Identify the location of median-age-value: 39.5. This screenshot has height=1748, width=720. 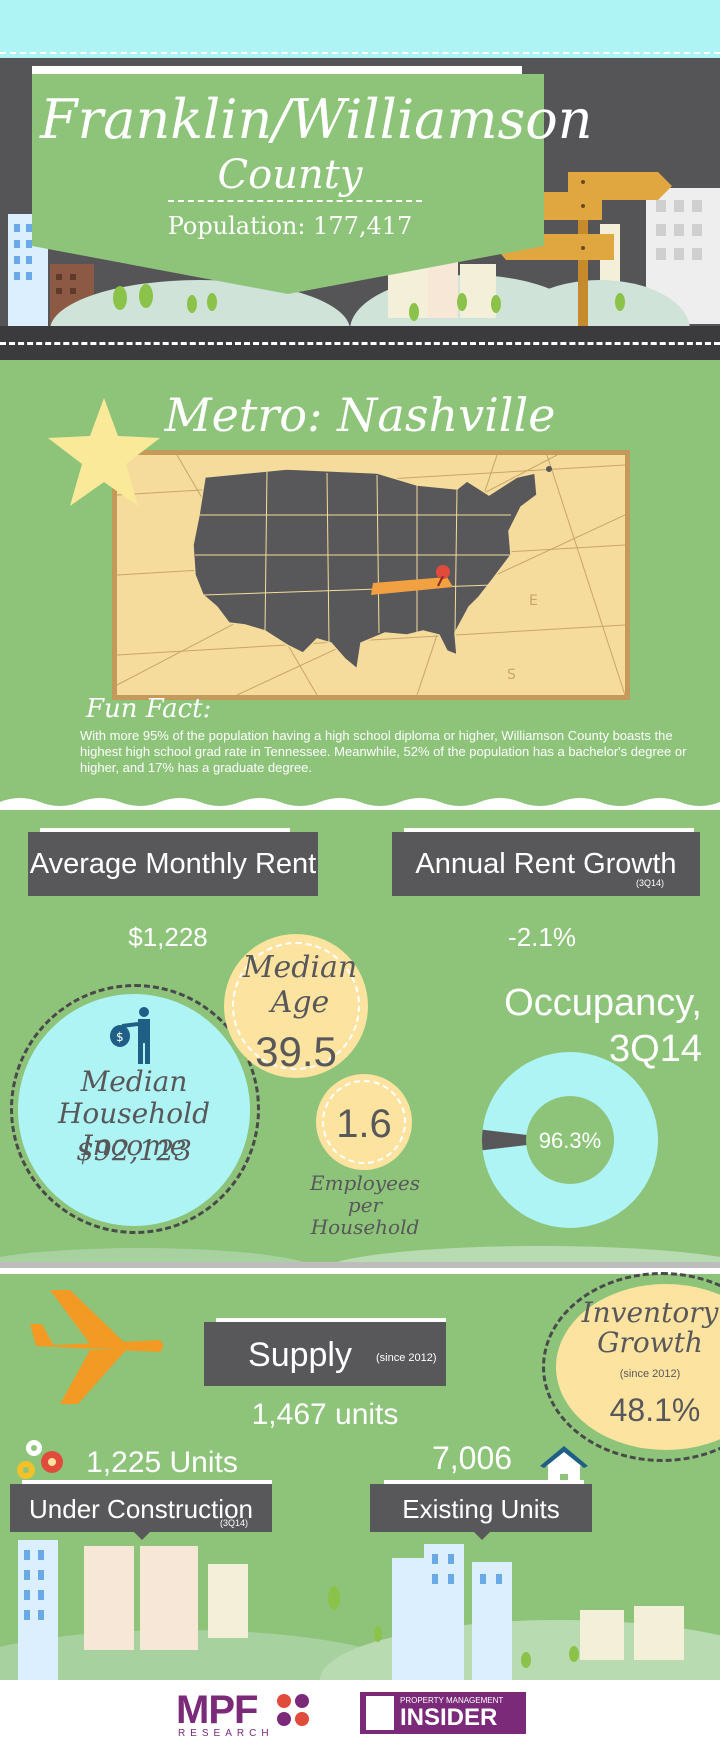
(296, 1051).